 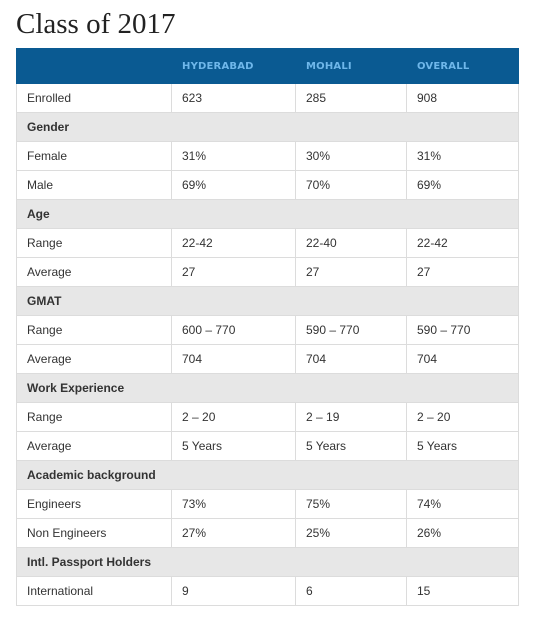 I want to click on cell-hyderabad: 704, so click(x=233, y=359).